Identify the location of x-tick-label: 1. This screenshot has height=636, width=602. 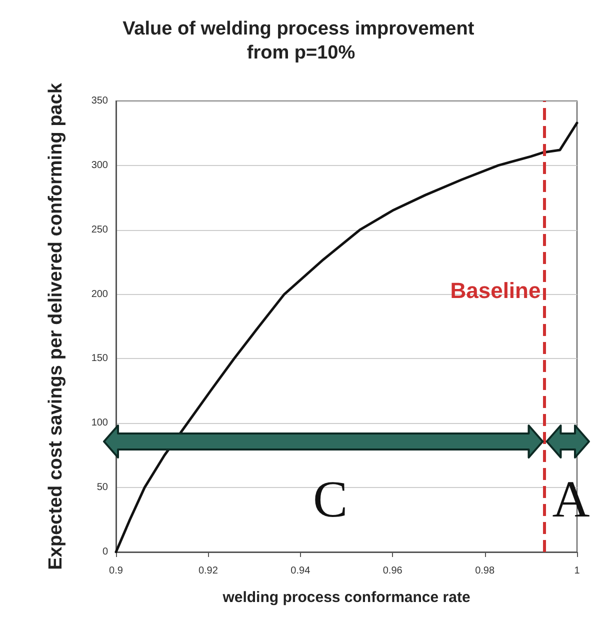
(577, 571).